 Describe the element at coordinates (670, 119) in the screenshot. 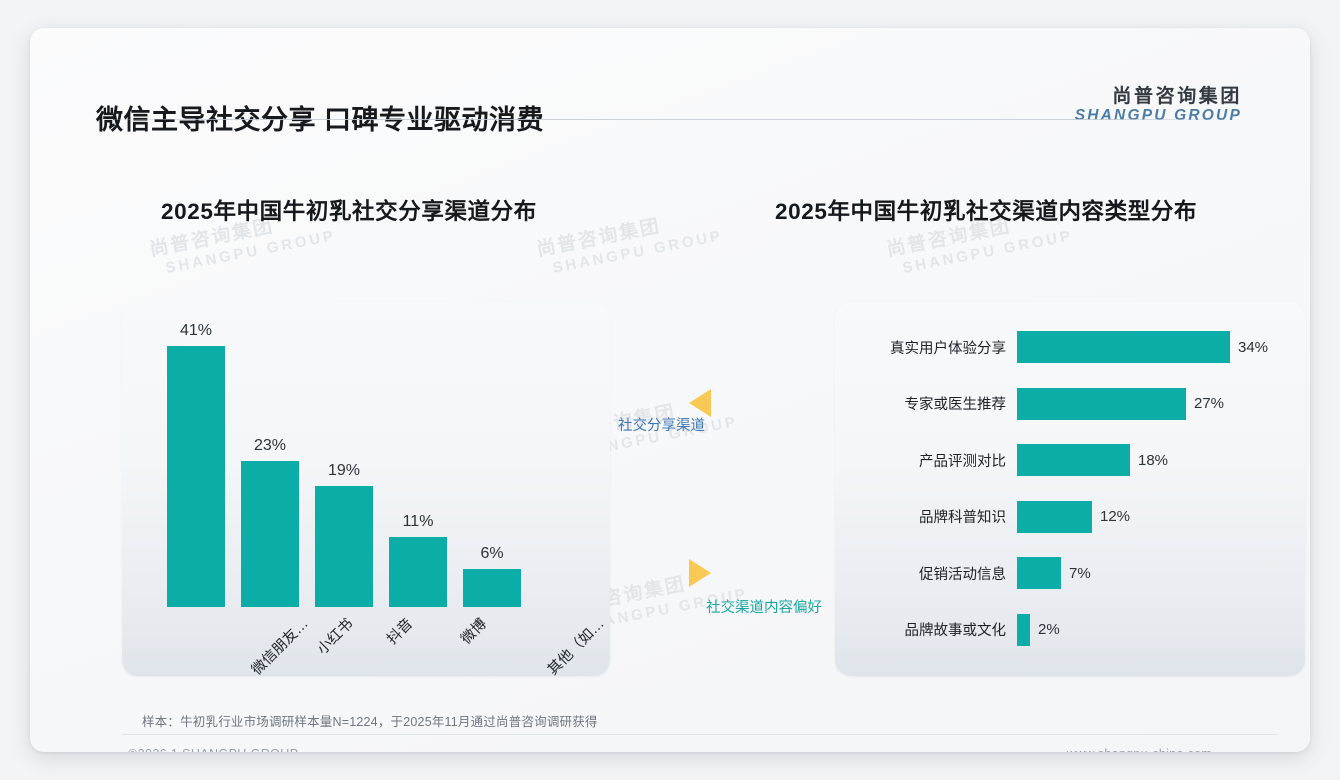

I see `header-divider` at that location.